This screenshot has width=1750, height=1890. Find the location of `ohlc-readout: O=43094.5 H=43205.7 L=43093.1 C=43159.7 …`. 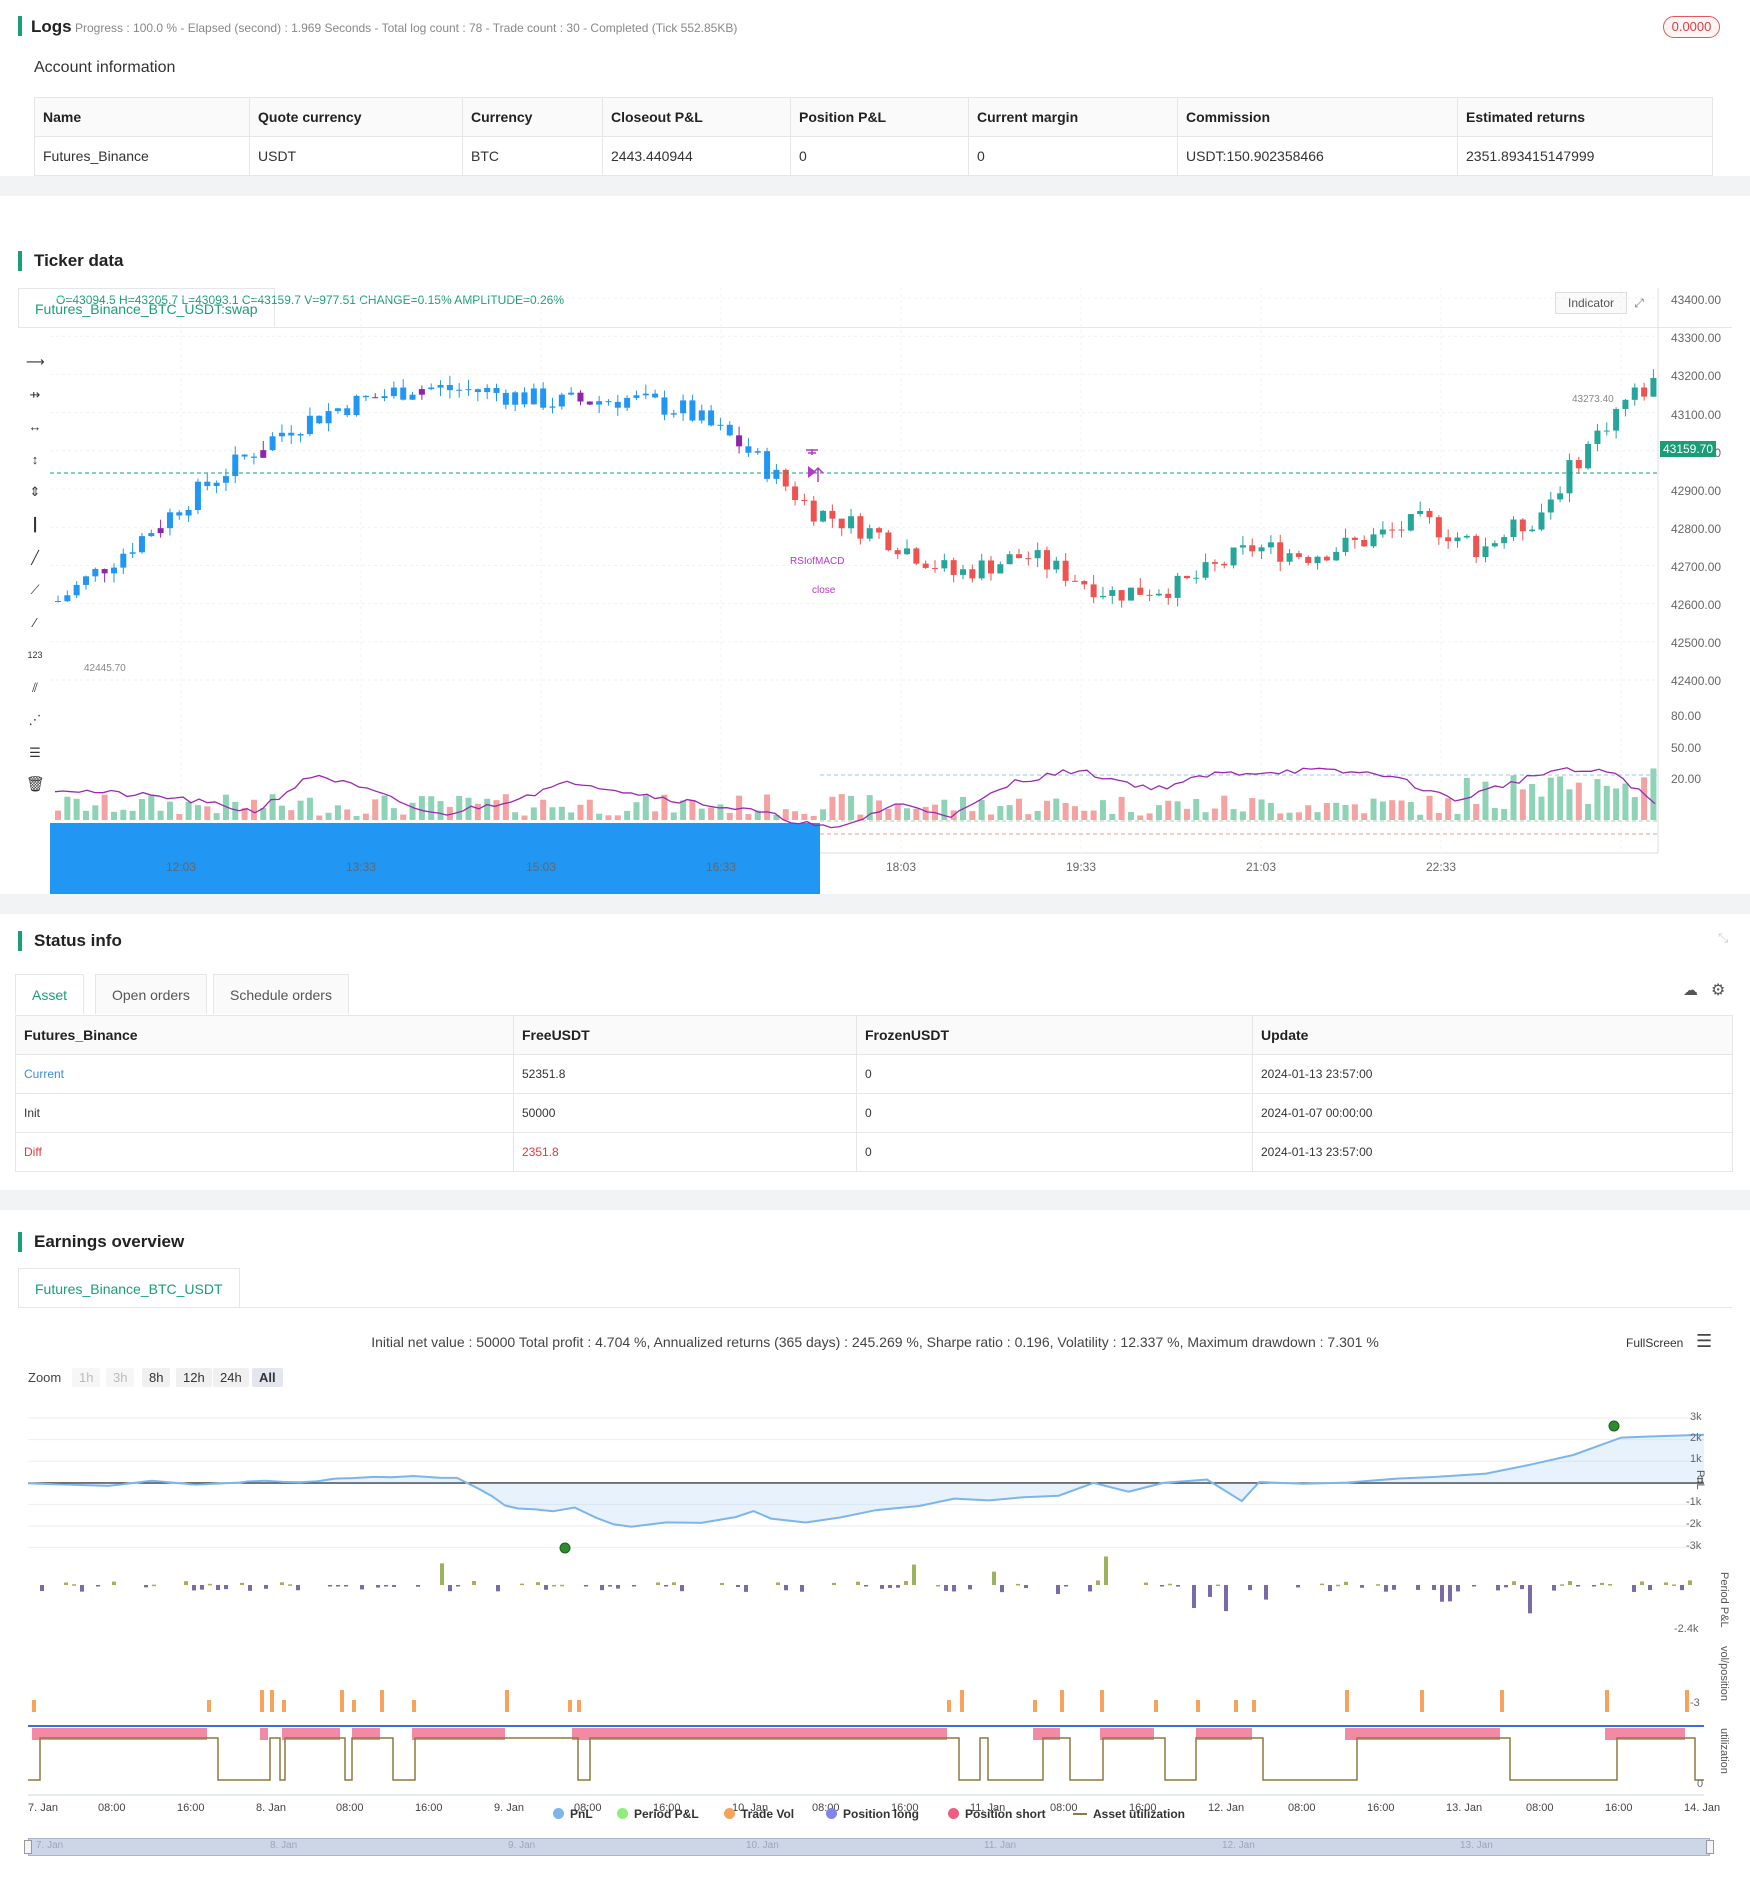

ohlc-readout: O=43094.5 H=43205.7 L=43093.1 C=43159.7 … is located at coordinates (310, 300).